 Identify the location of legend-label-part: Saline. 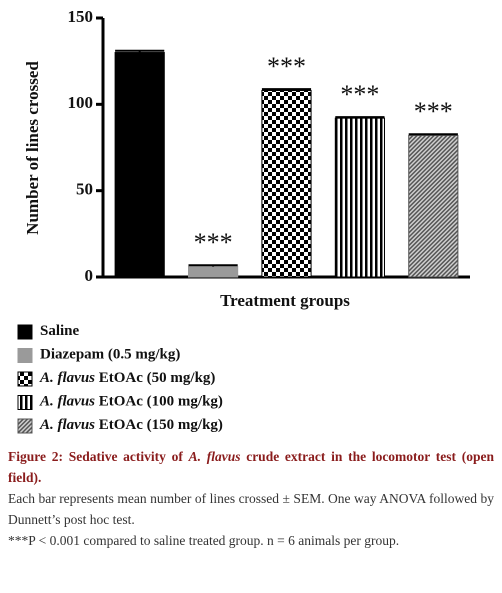
(60, 331).